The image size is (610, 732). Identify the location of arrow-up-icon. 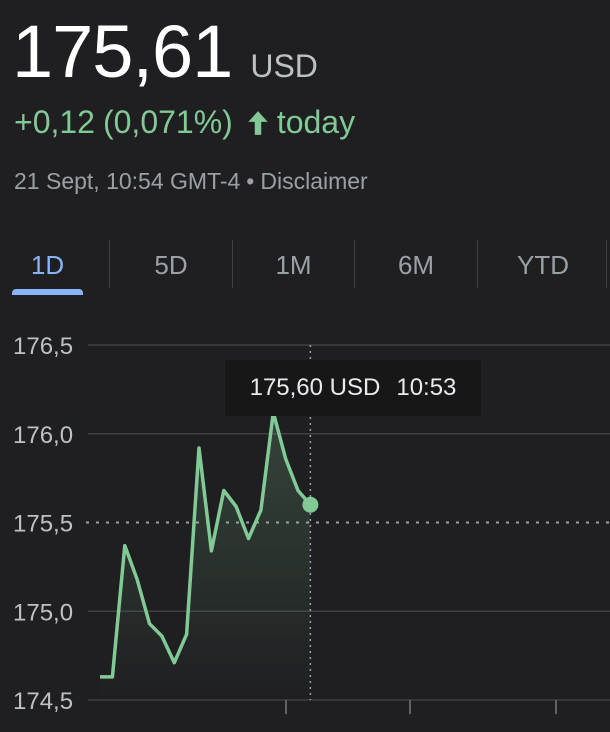
(258, 122).